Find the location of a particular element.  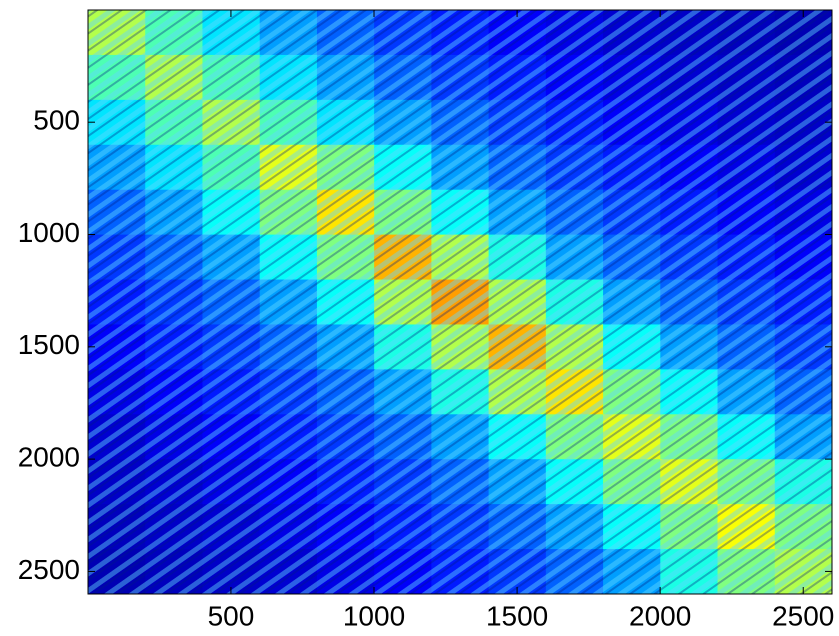

x-tick-label: 1000 is located at coordinates (374, 615).